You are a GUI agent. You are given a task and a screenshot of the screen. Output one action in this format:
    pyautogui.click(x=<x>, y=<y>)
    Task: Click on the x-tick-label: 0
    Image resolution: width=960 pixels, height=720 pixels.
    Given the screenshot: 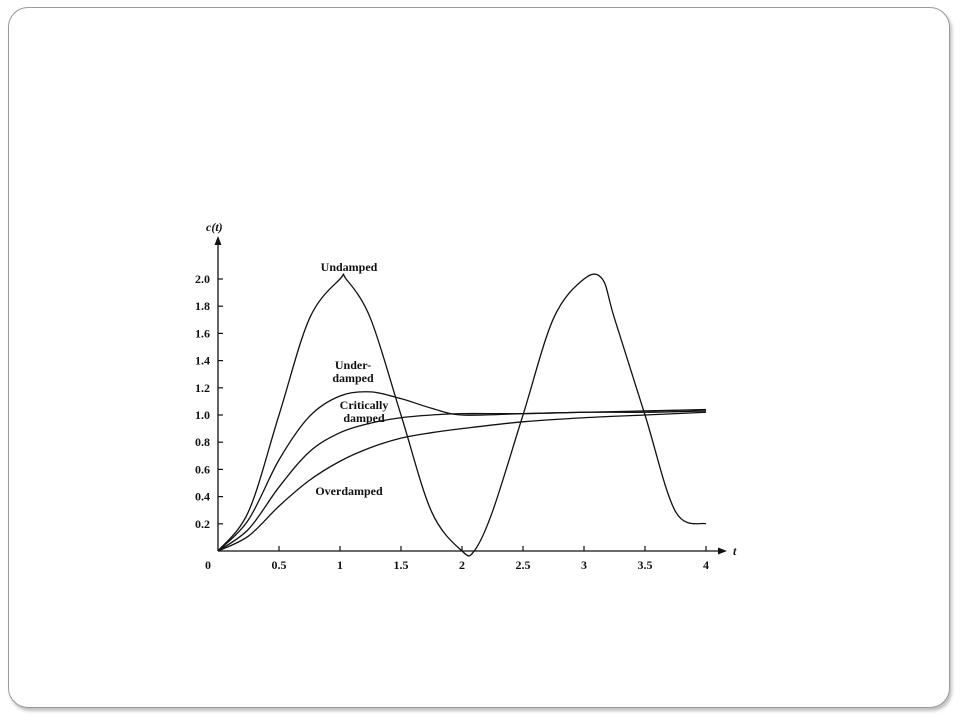 What is the action you would take?
    pyautogui.click(x=208, y=565)
    